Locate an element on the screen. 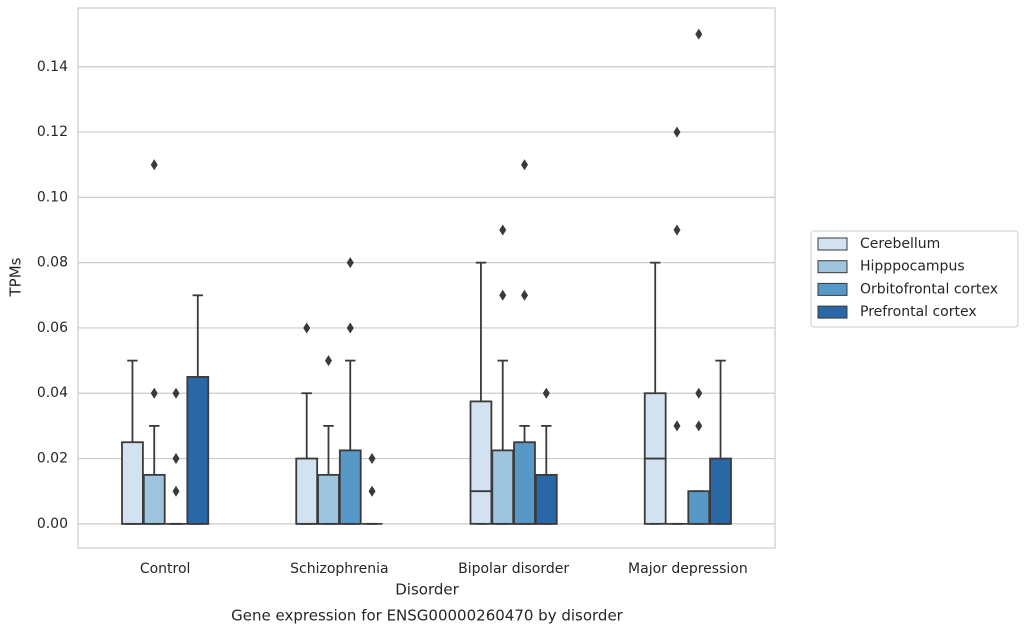 The image size is (1028, 634). y-axis-label: TPMs is located at coordinates (16, 277).